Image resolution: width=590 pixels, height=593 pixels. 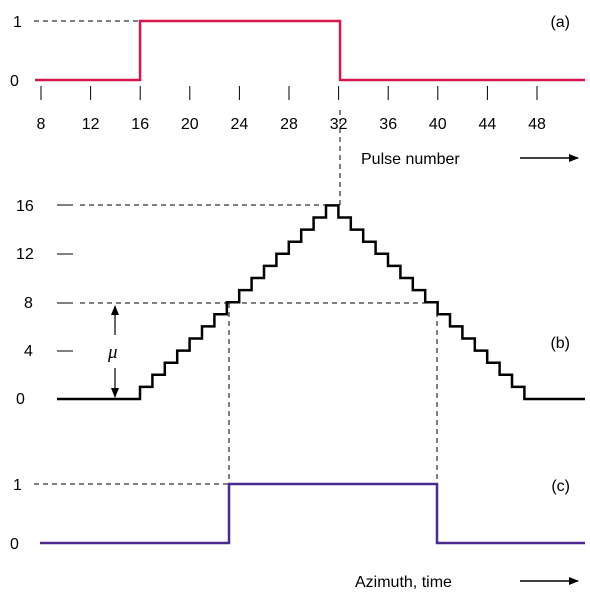 What do you see at coordinates (25, 206) in the screenshot?
I see `panel-b-y-tick-16: 16` at bounding box center [25, 206].